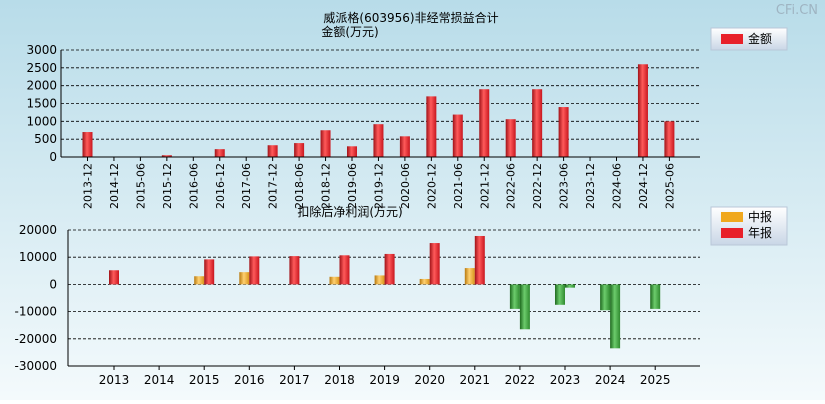  Describe the element at coordinates (352, 186) in the screenshot. I see `chart1-xtick-label: 2019-06` at that location.